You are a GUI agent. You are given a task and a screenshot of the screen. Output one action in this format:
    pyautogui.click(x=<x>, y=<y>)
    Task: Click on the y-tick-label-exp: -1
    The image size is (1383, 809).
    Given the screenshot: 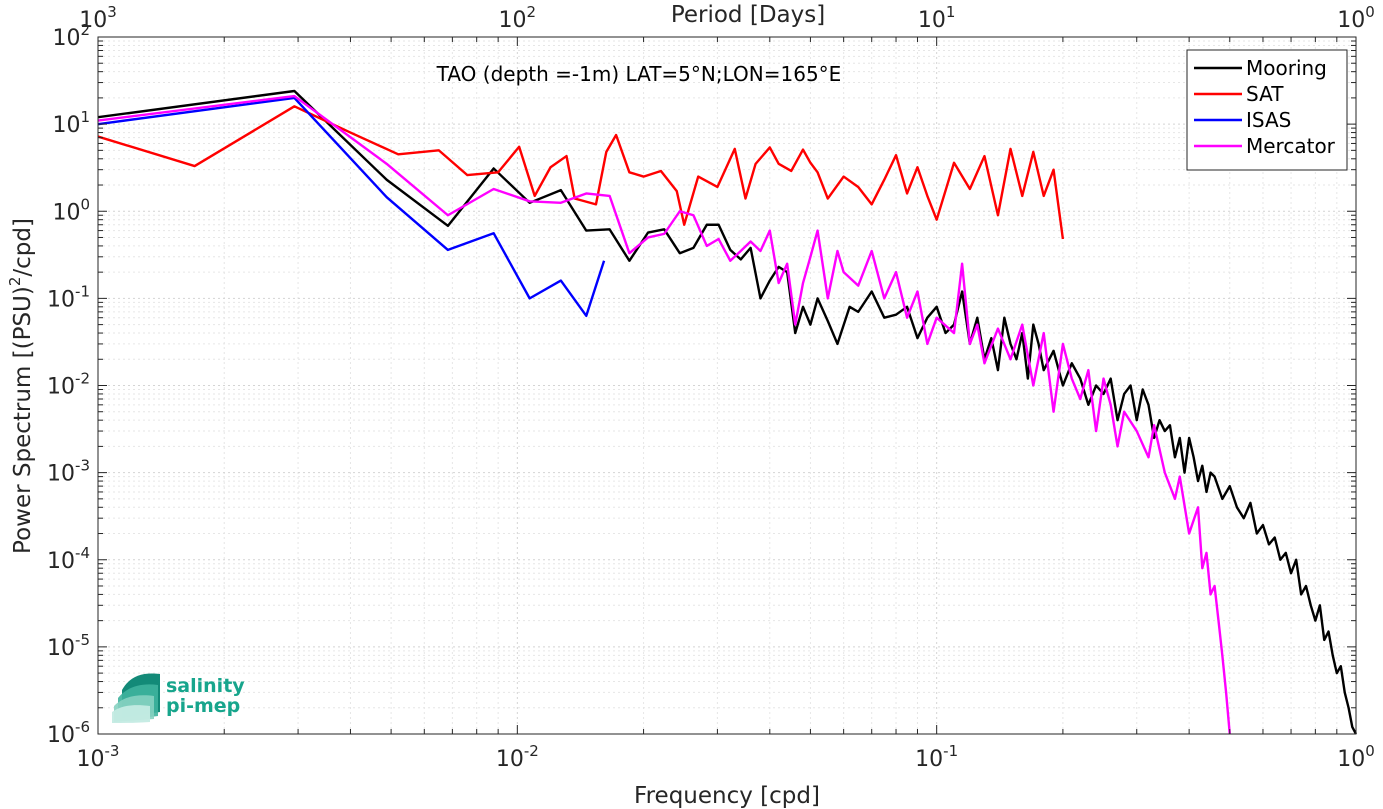 What is the action you would take?
    pyautogui.click(x=82, y=291)
    